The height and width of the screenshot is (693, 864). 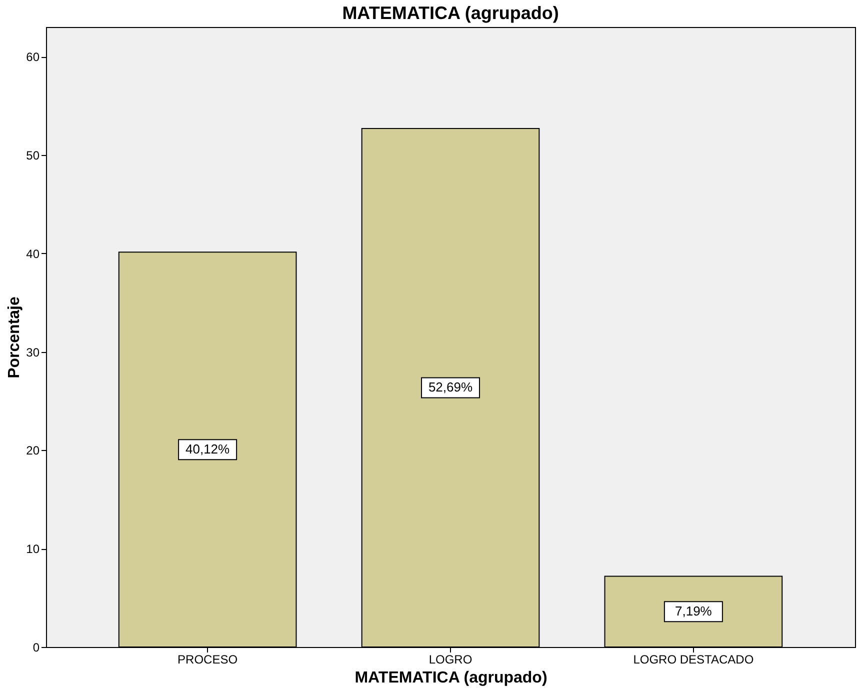 I want to click on y-tick-label: 0, so click(x=36, y=647).